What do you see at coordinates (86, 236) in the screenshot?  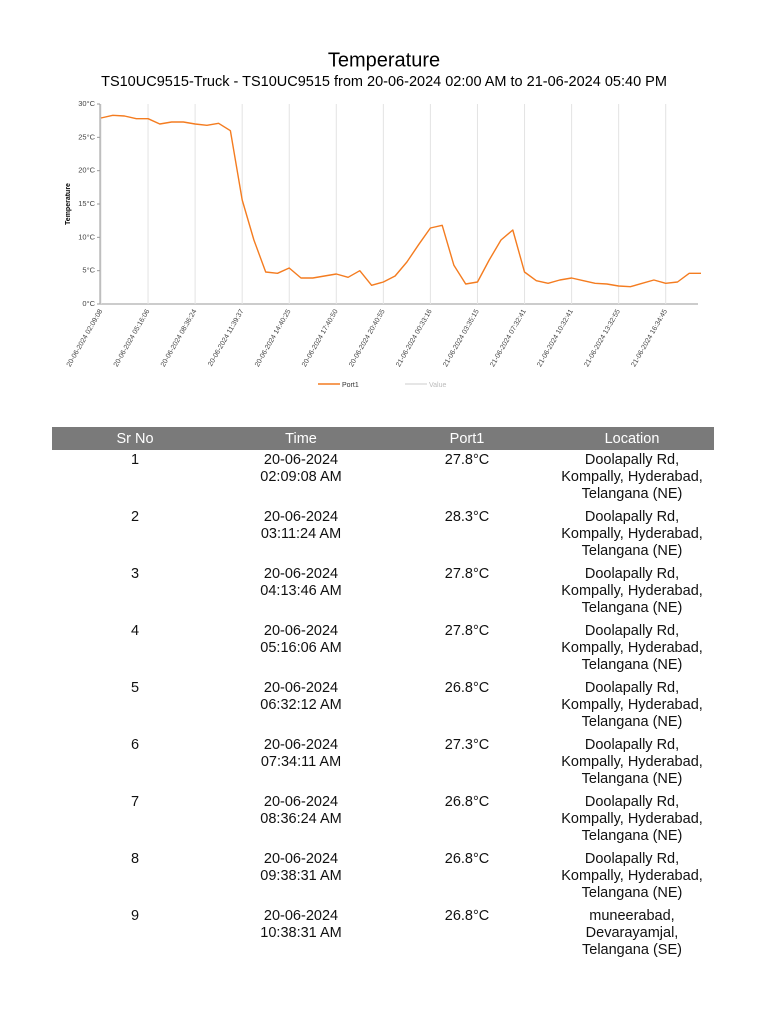 I see `y-tick-label: 10°C` at bounding box center [86, 236].